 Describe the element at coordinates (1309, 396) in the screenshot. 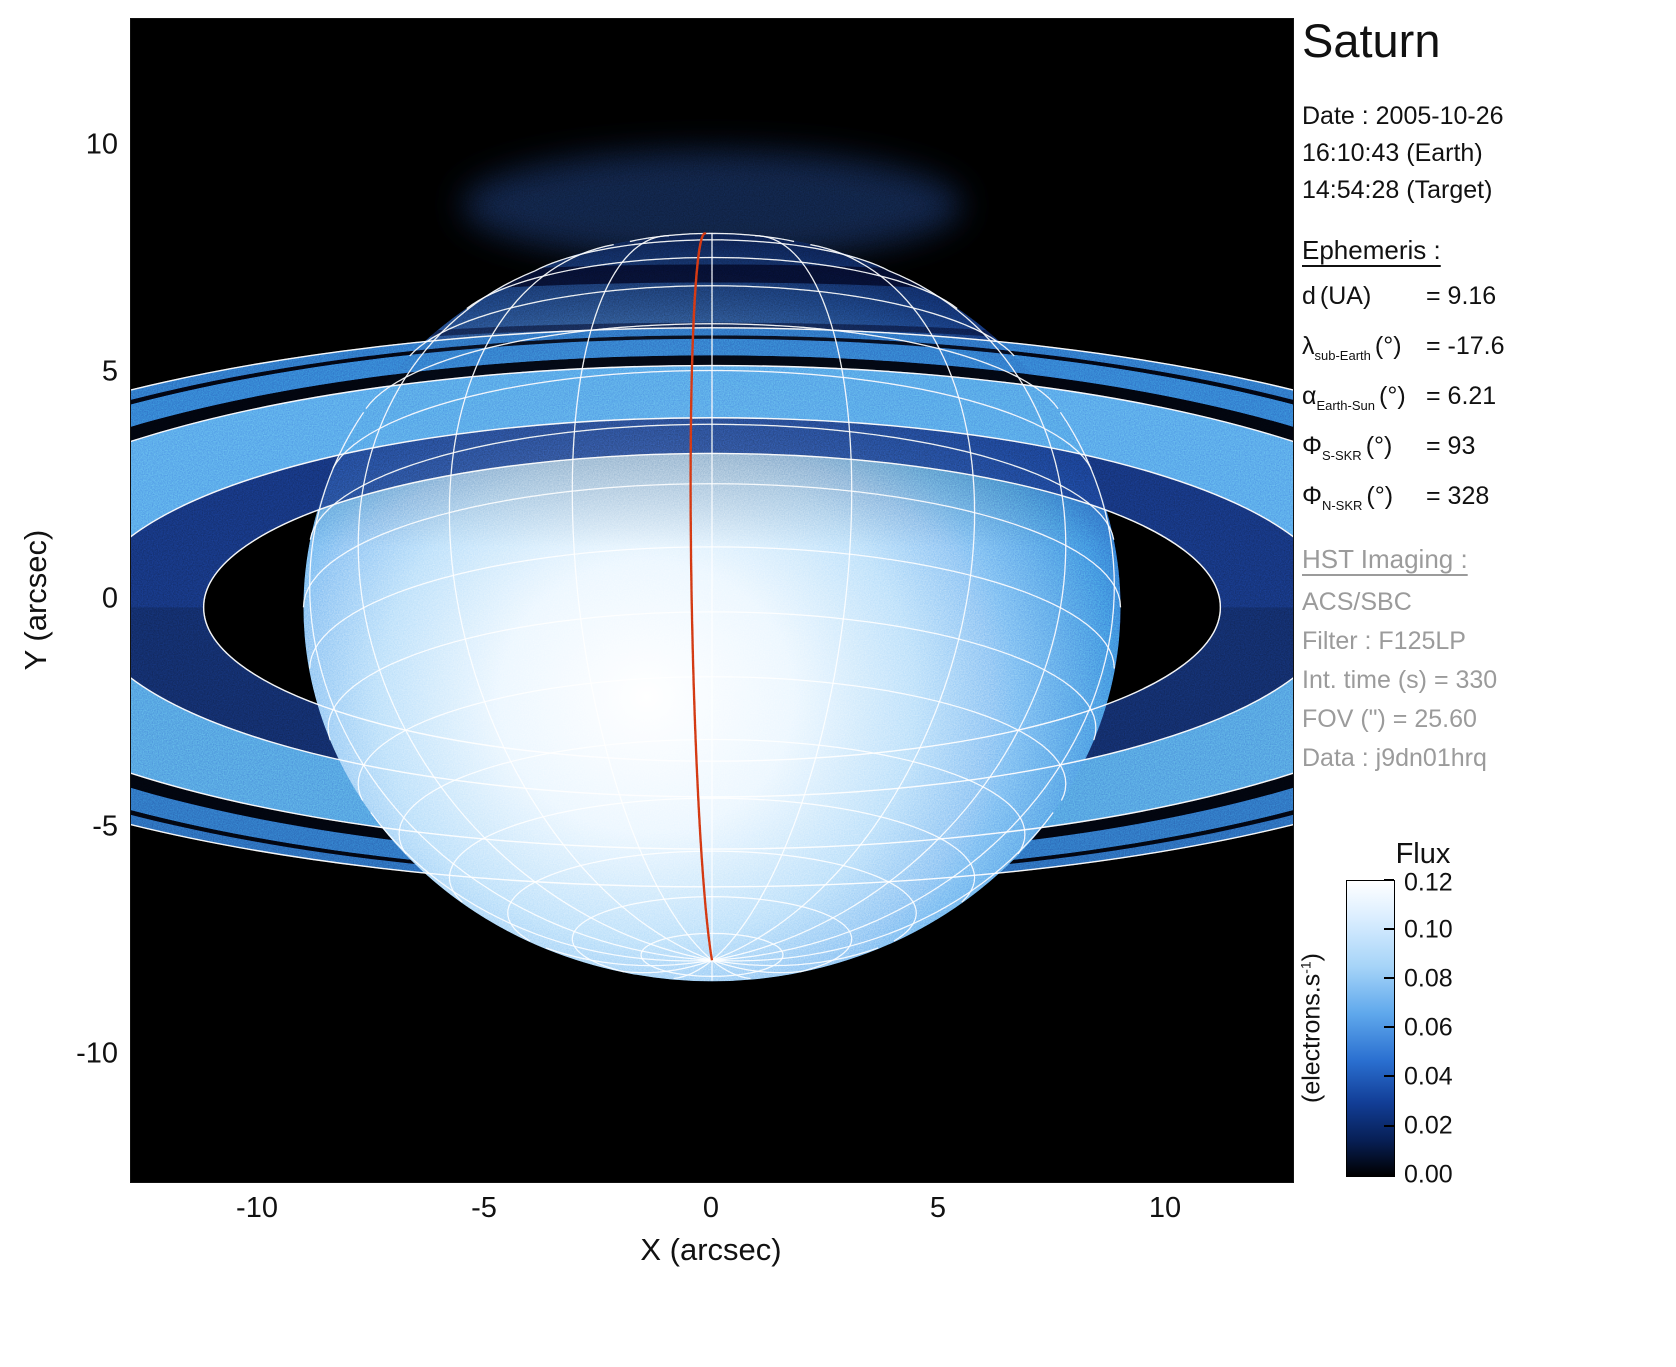

I see `symbol: α` at that location.